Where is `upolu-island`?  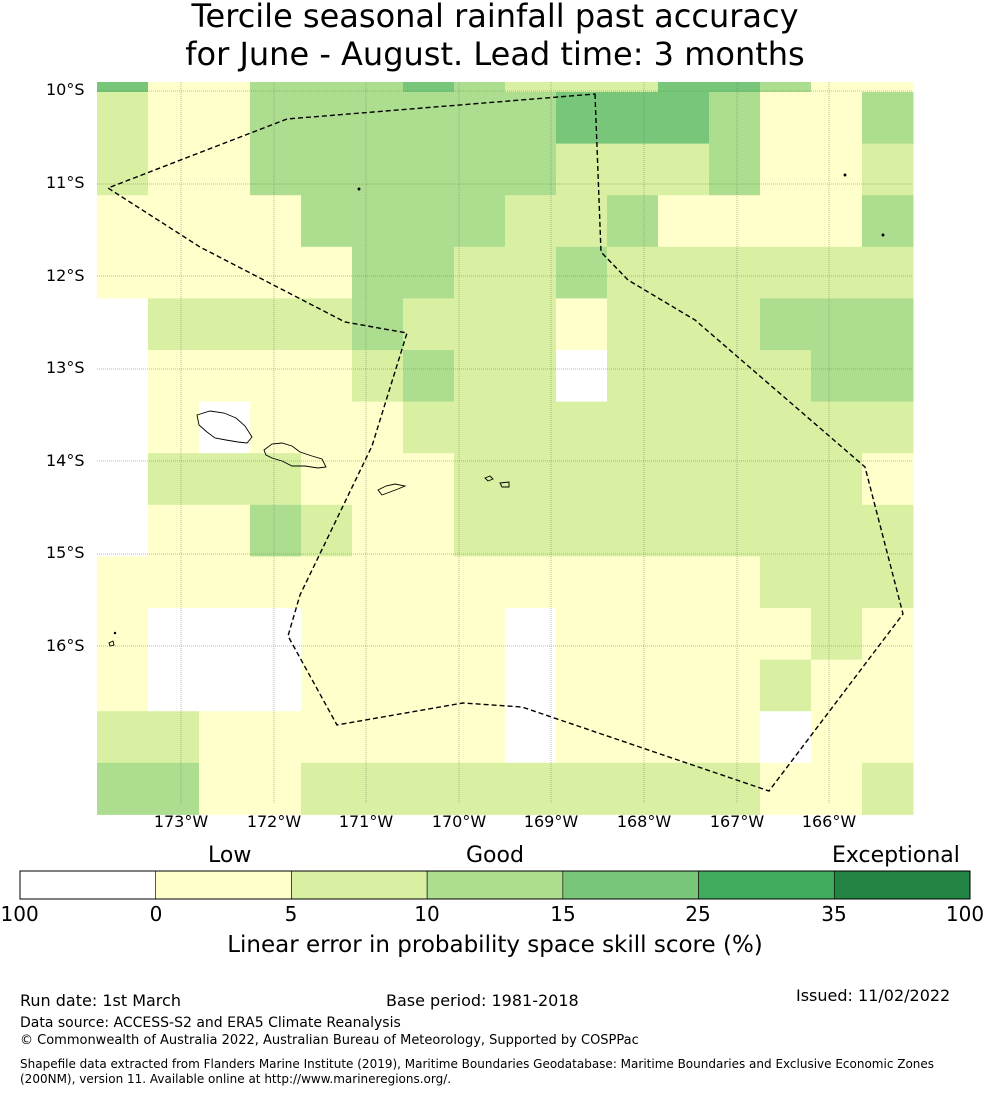
upolu-island is located at coordinates (295, 455).